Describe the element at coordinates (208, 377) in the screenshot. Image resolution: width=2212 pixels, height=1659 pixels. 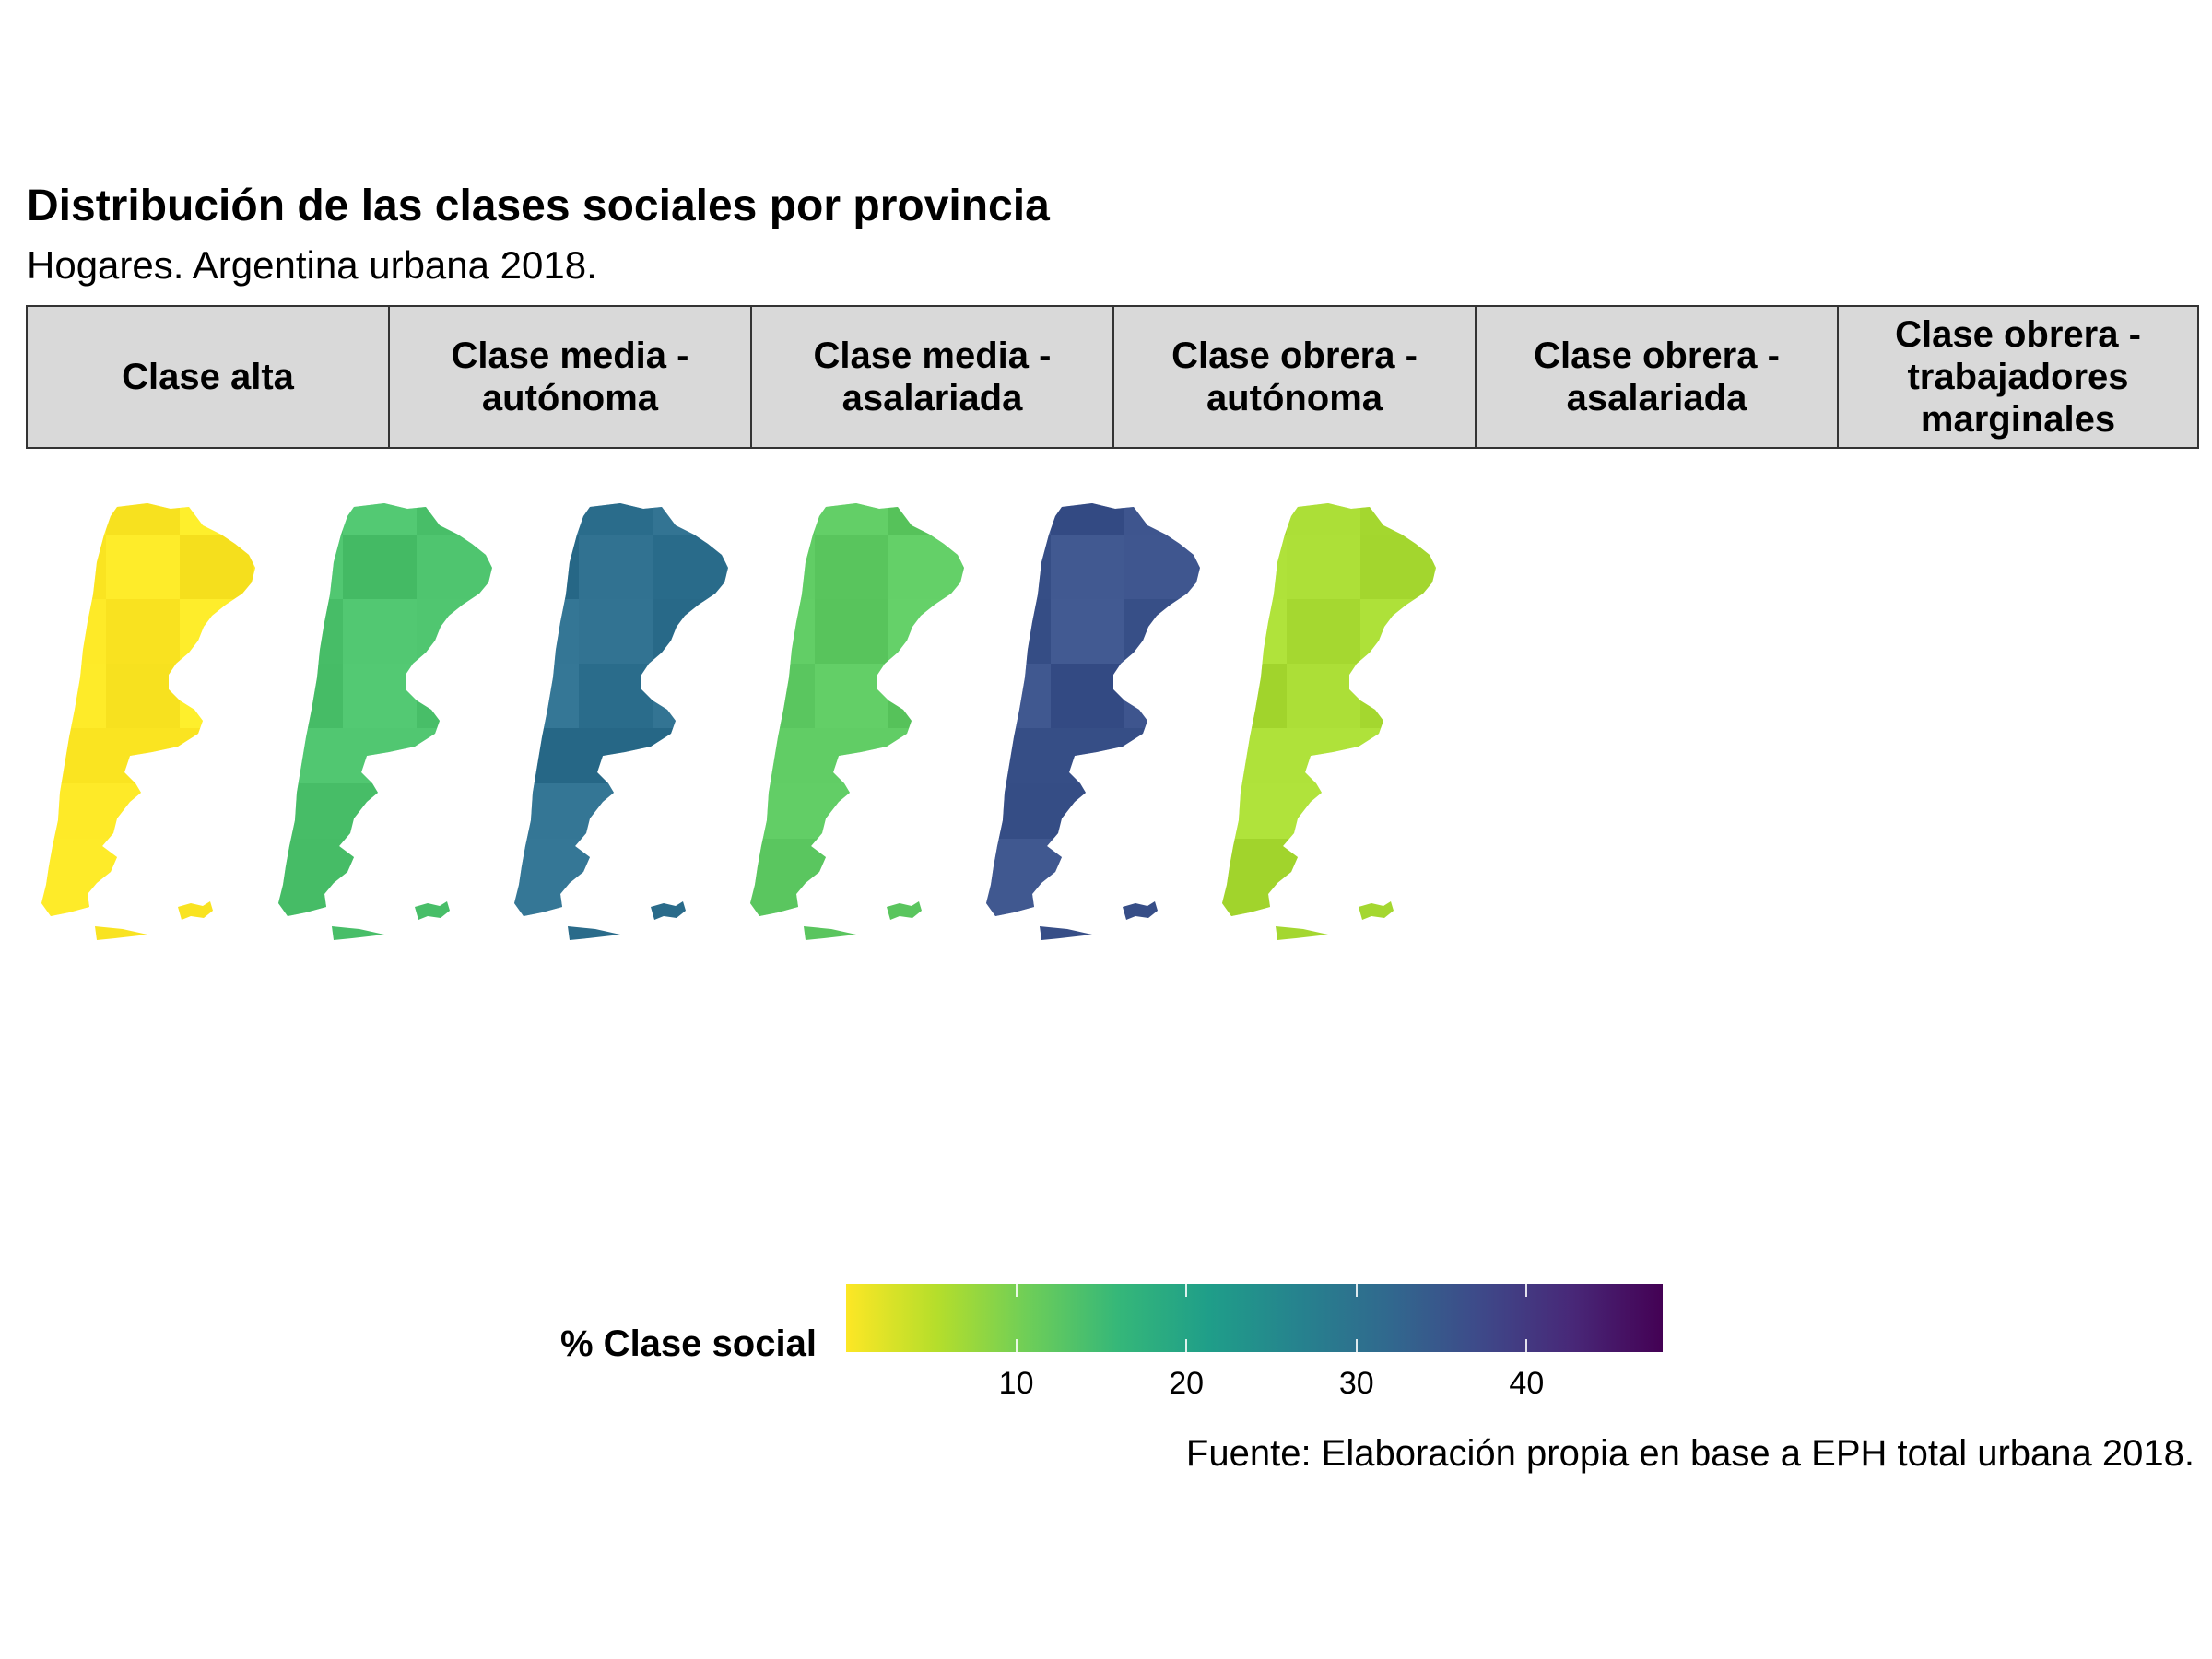
I see `facet-strip-1: Clase alta` at that location.